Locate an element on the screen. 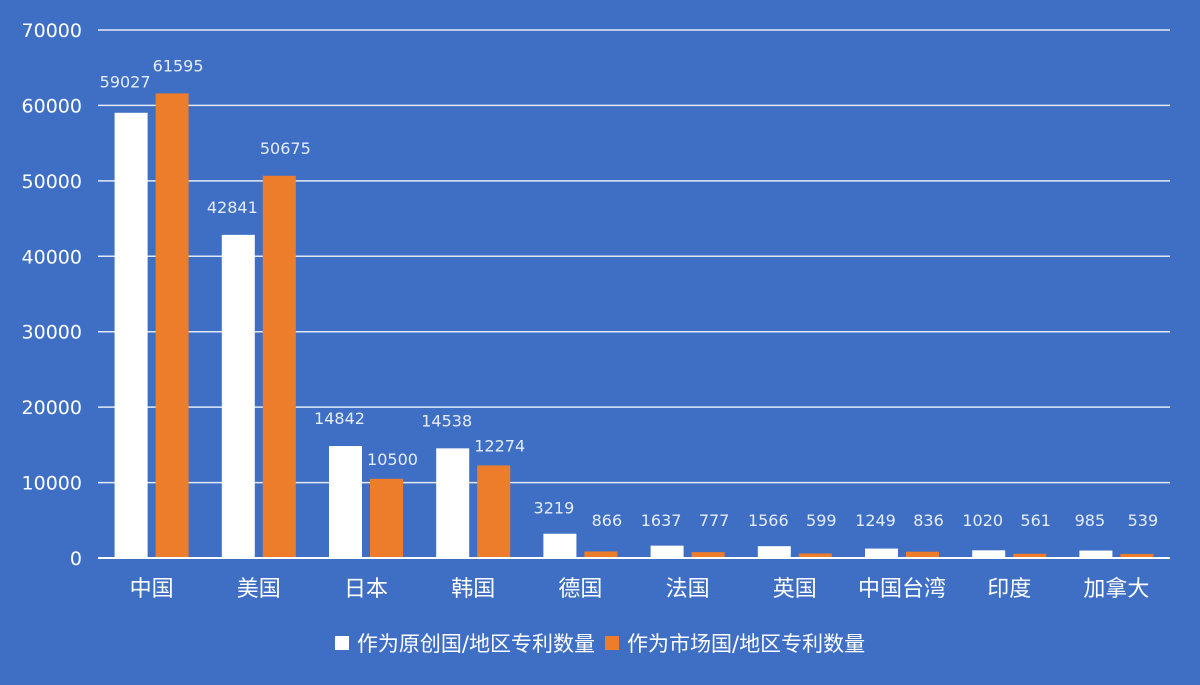 This screenshot has height=685, width=1200. legend-swatch-original is located at coordinates (341, 643).